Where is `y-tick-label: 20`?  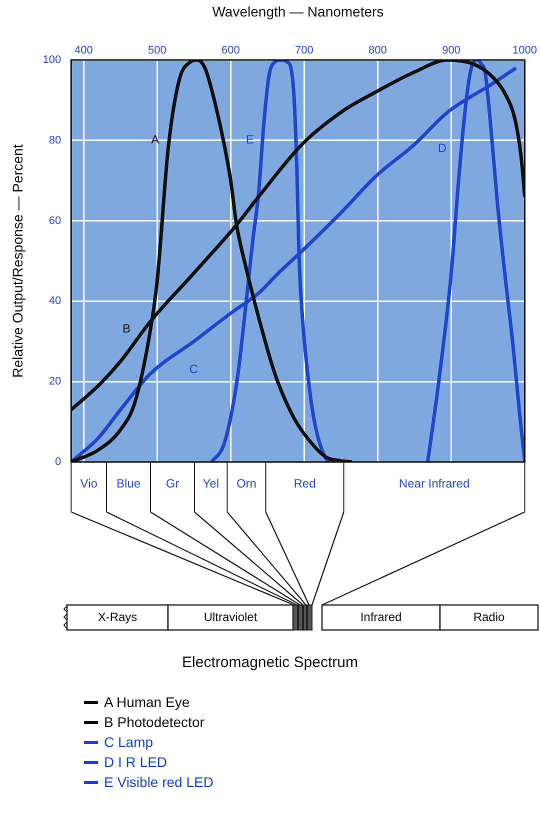
y-tick-label: 20 is located at coordinates (55, 382).